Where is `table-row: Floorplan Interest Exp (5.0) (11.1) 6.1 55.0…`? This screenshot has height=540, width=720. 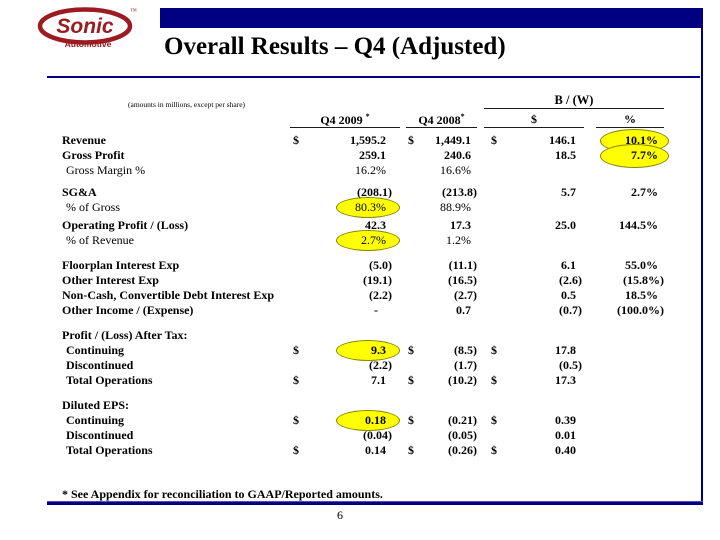 table-row: Floorplan Interest Exp (5.0) (11.1) 6.1 55.0… is located at coordinates (363, 265).